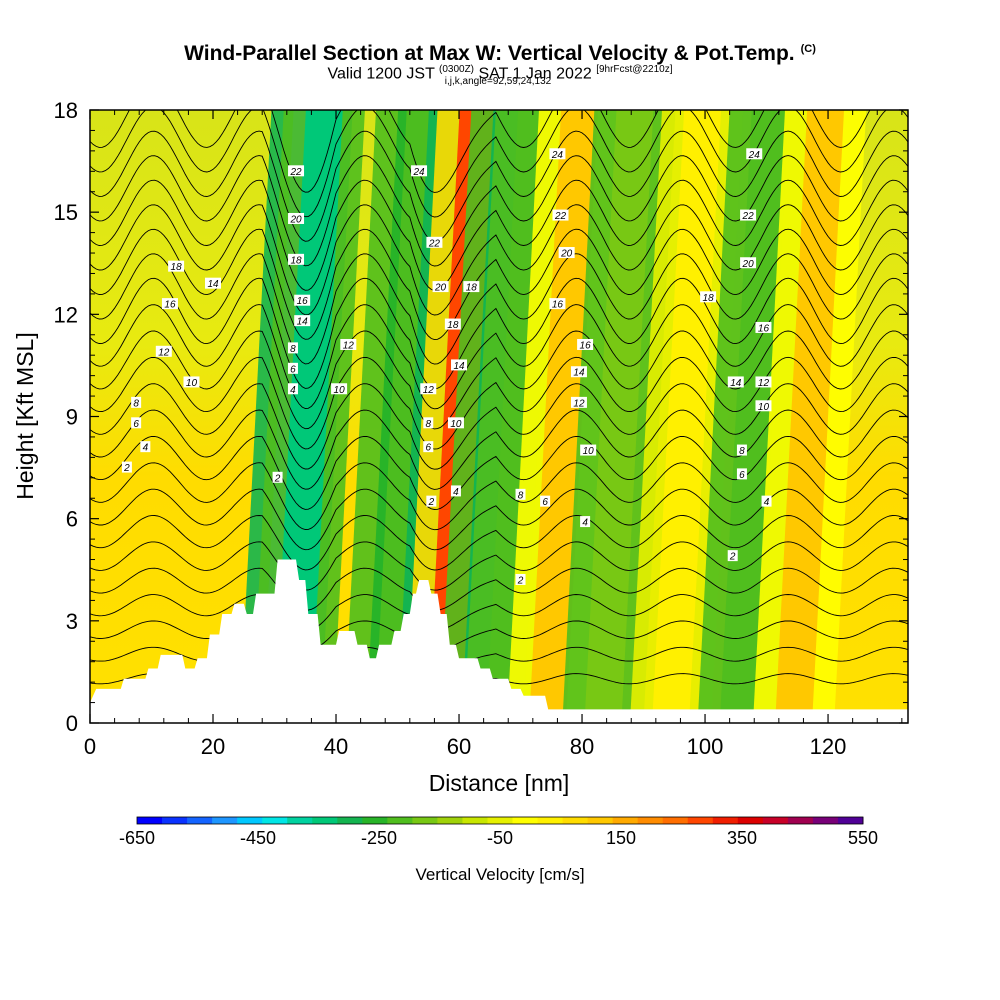 The image size is (1000, 1000). I want to click on index-line-text: i,j,k,angle=92,59,24,132, so click(498, 81).